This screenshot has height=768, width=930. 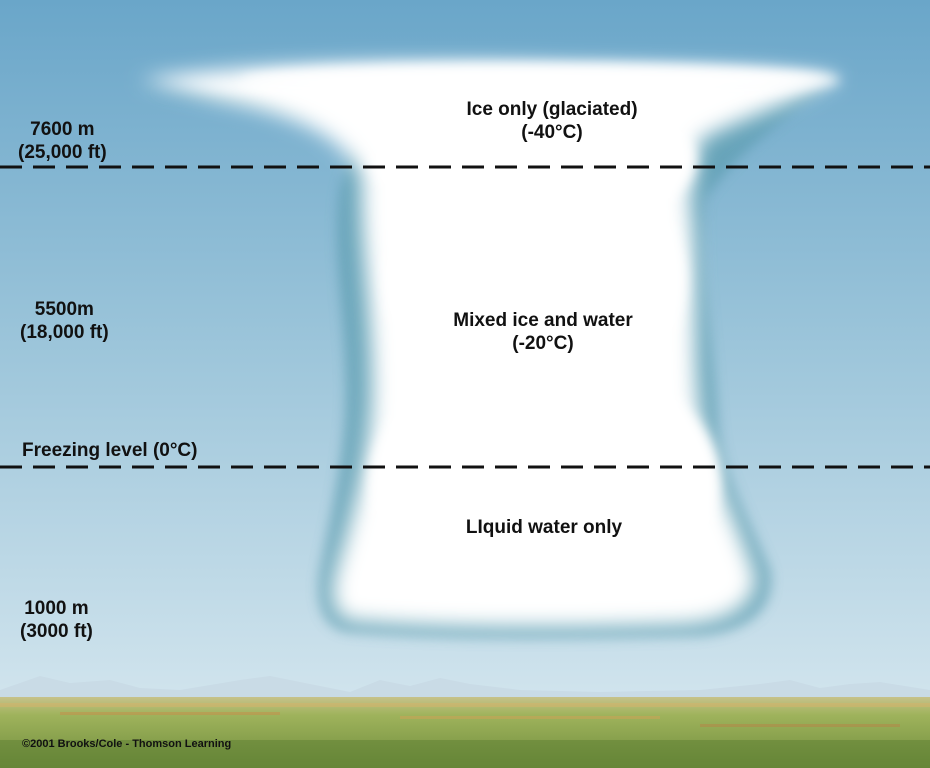 I want to click on zone-mixed-temp: (-20°C), so click(x=543, y=343).